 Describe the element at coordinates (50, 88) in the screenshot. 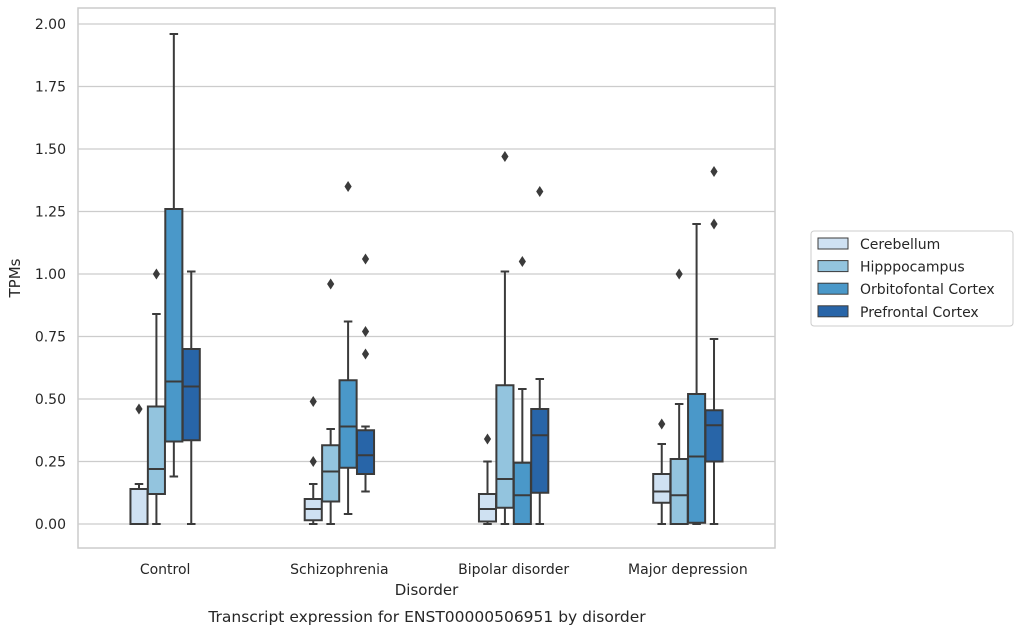

I see `y-tick-label: 1.75` at that location.